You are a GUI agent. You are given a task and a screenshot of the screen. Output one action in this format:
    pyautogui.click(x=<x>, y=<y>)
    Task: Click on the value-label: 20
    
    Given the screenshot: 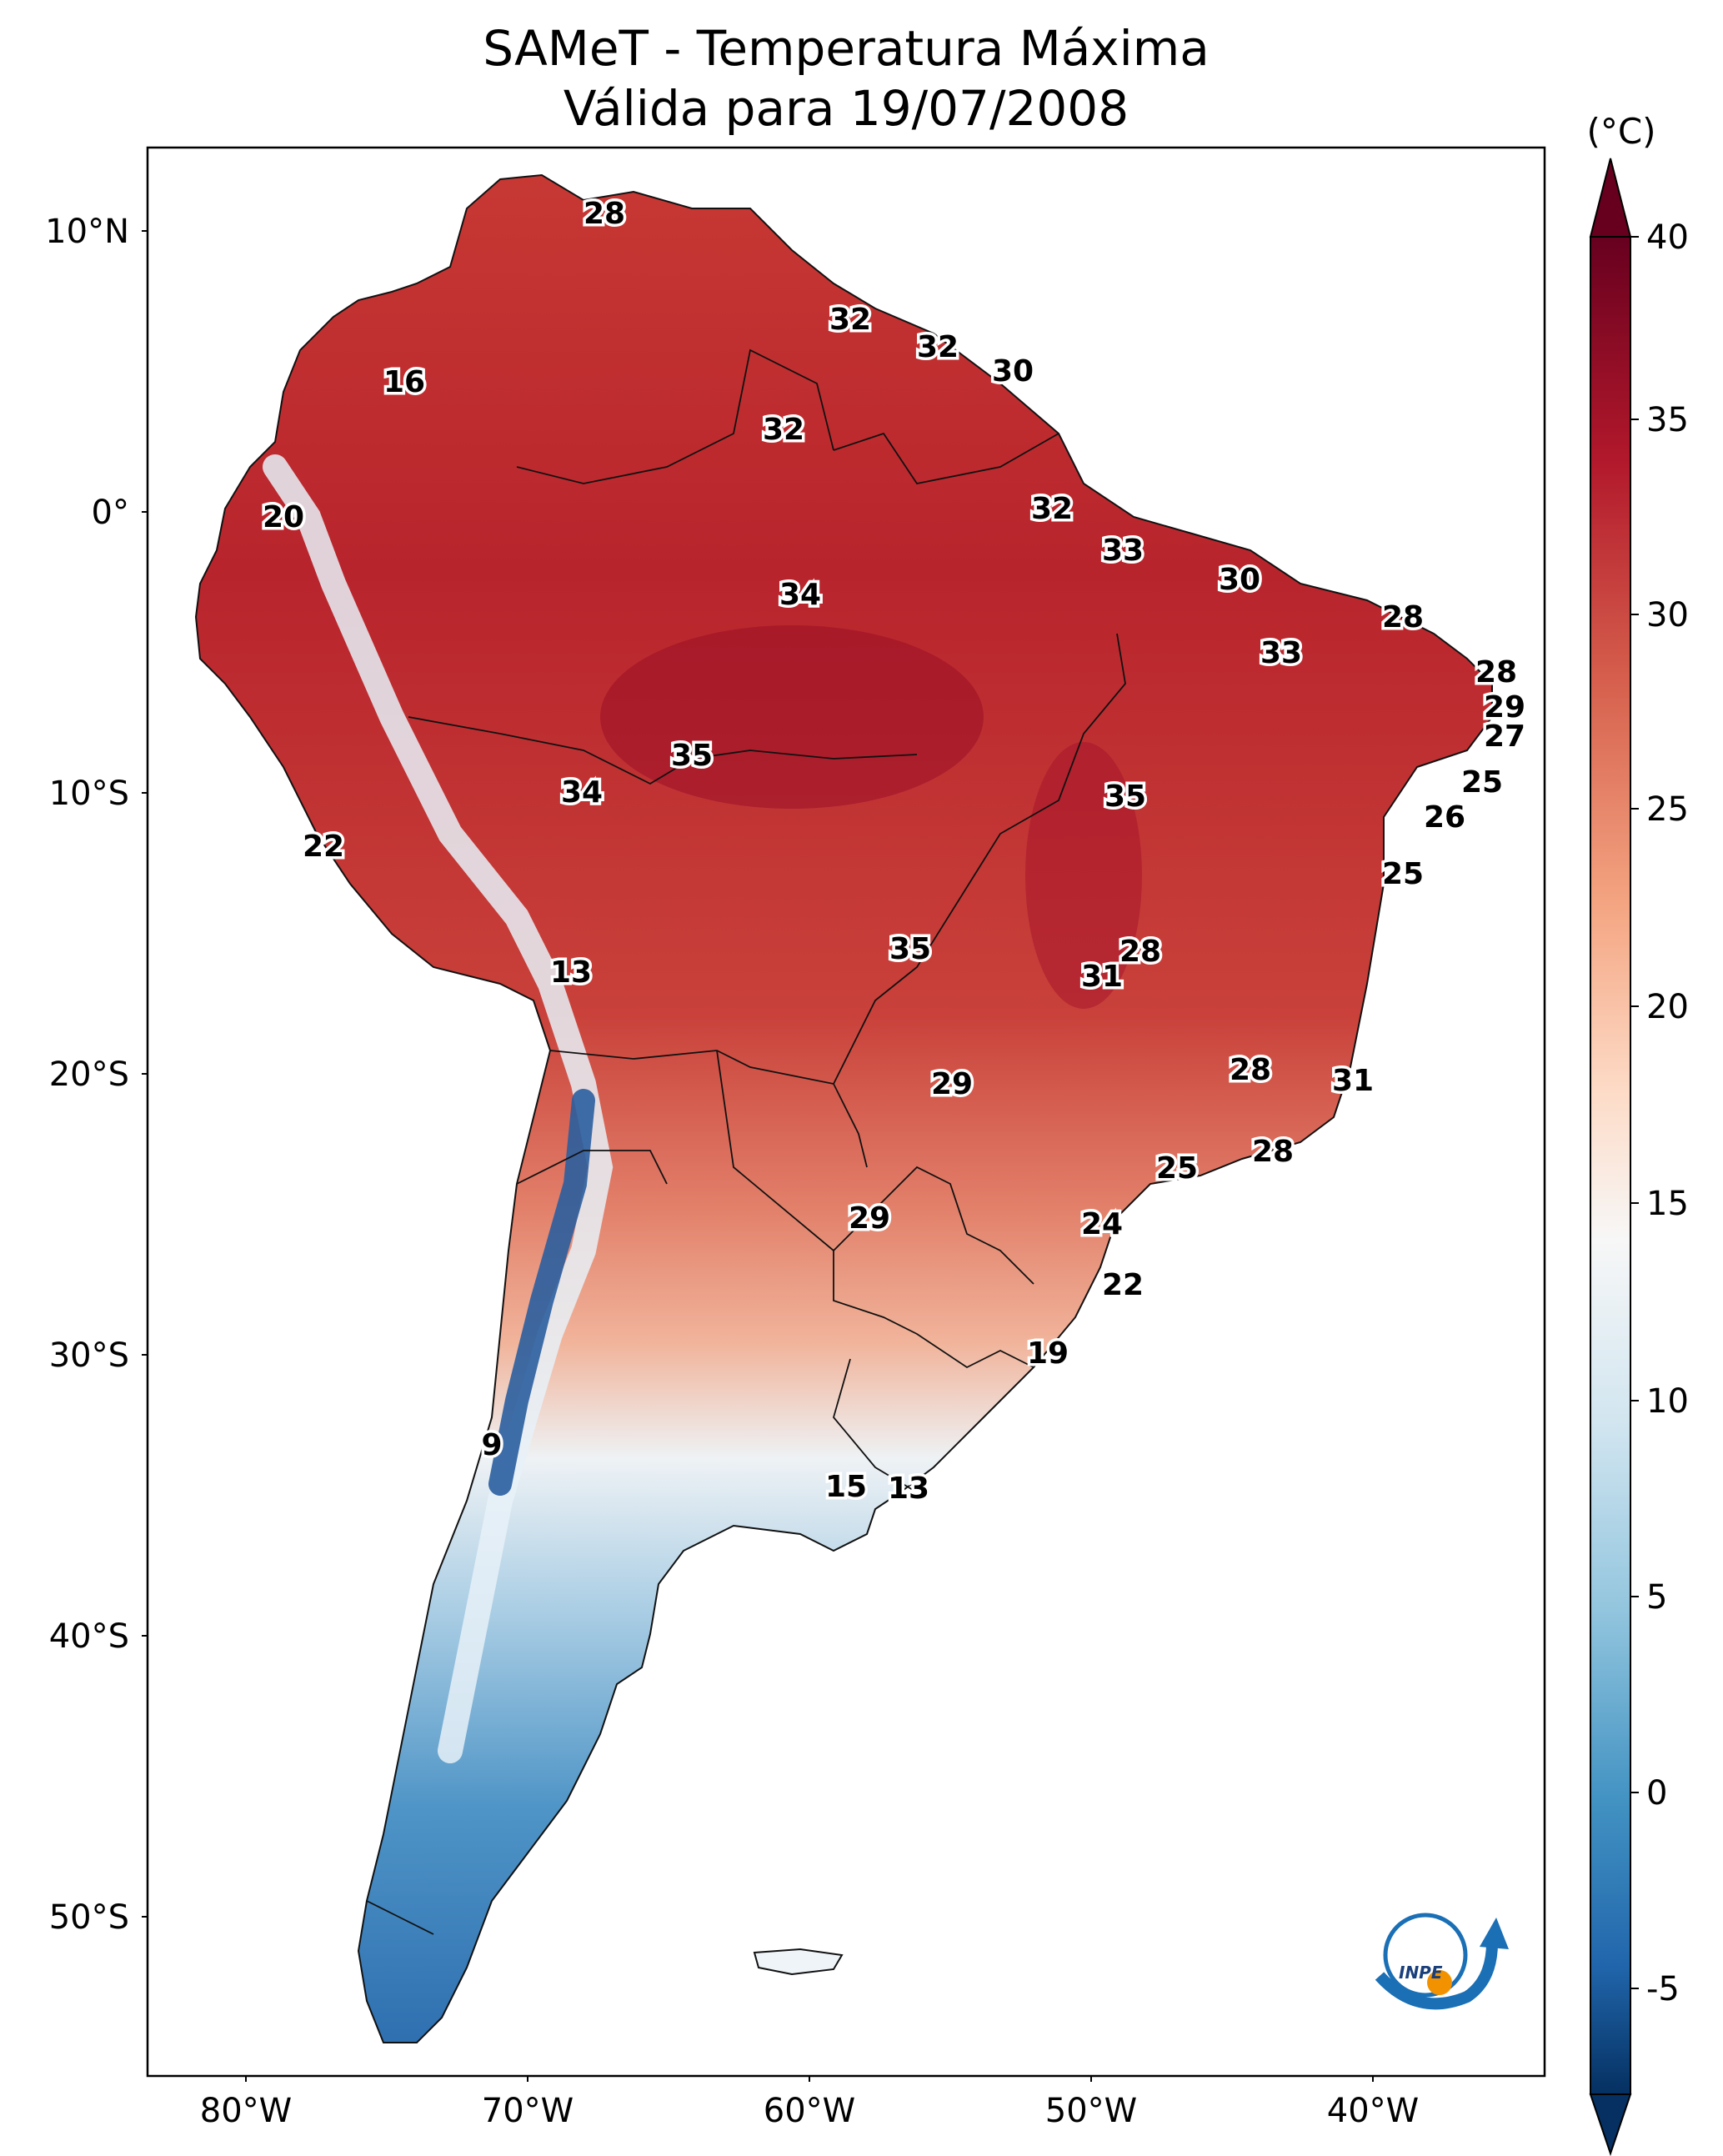 What is the action you would take?
    pyautogui.click(x=284, y=517)
    